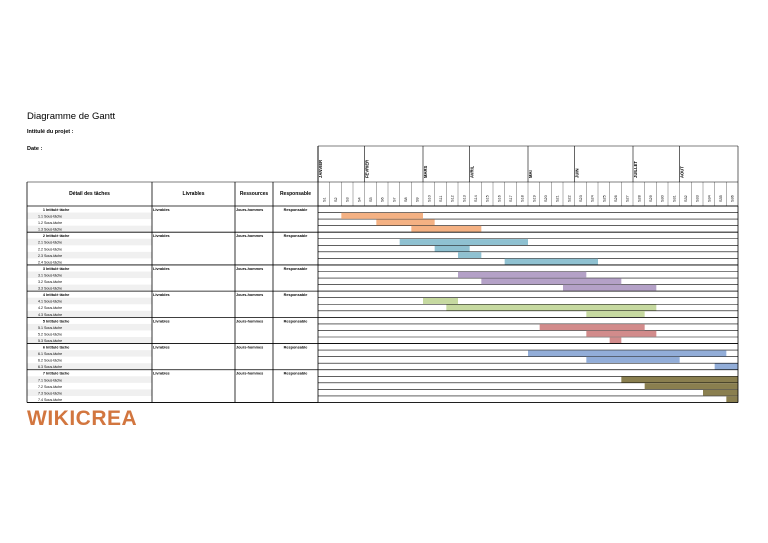  What do you see at coordinates (733, 198) in the screenshot?
I see `week-label: S36` at bounding box center [733, 198].